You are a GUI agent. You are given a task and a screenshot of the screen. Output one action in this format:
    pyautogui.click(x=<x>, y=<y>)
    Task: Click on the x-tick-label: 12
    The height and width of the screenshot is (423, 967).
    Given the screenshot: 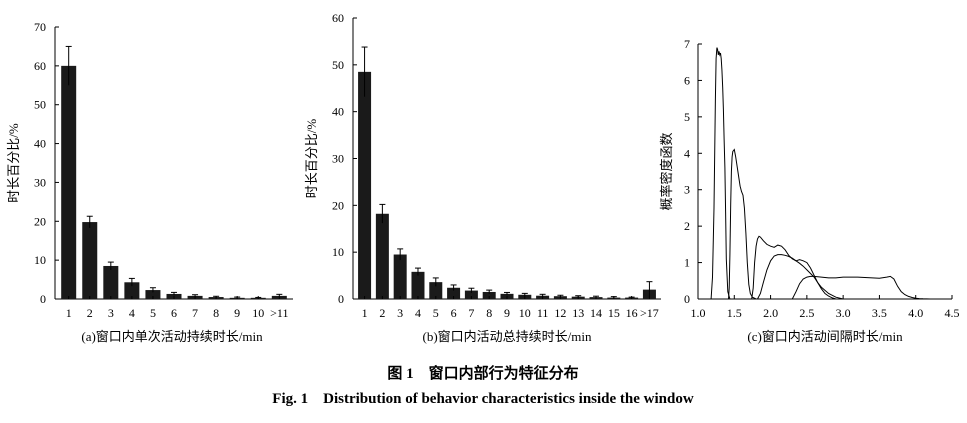 What is the action you would take?
    pyautogui.click(x=560, y=313)
    